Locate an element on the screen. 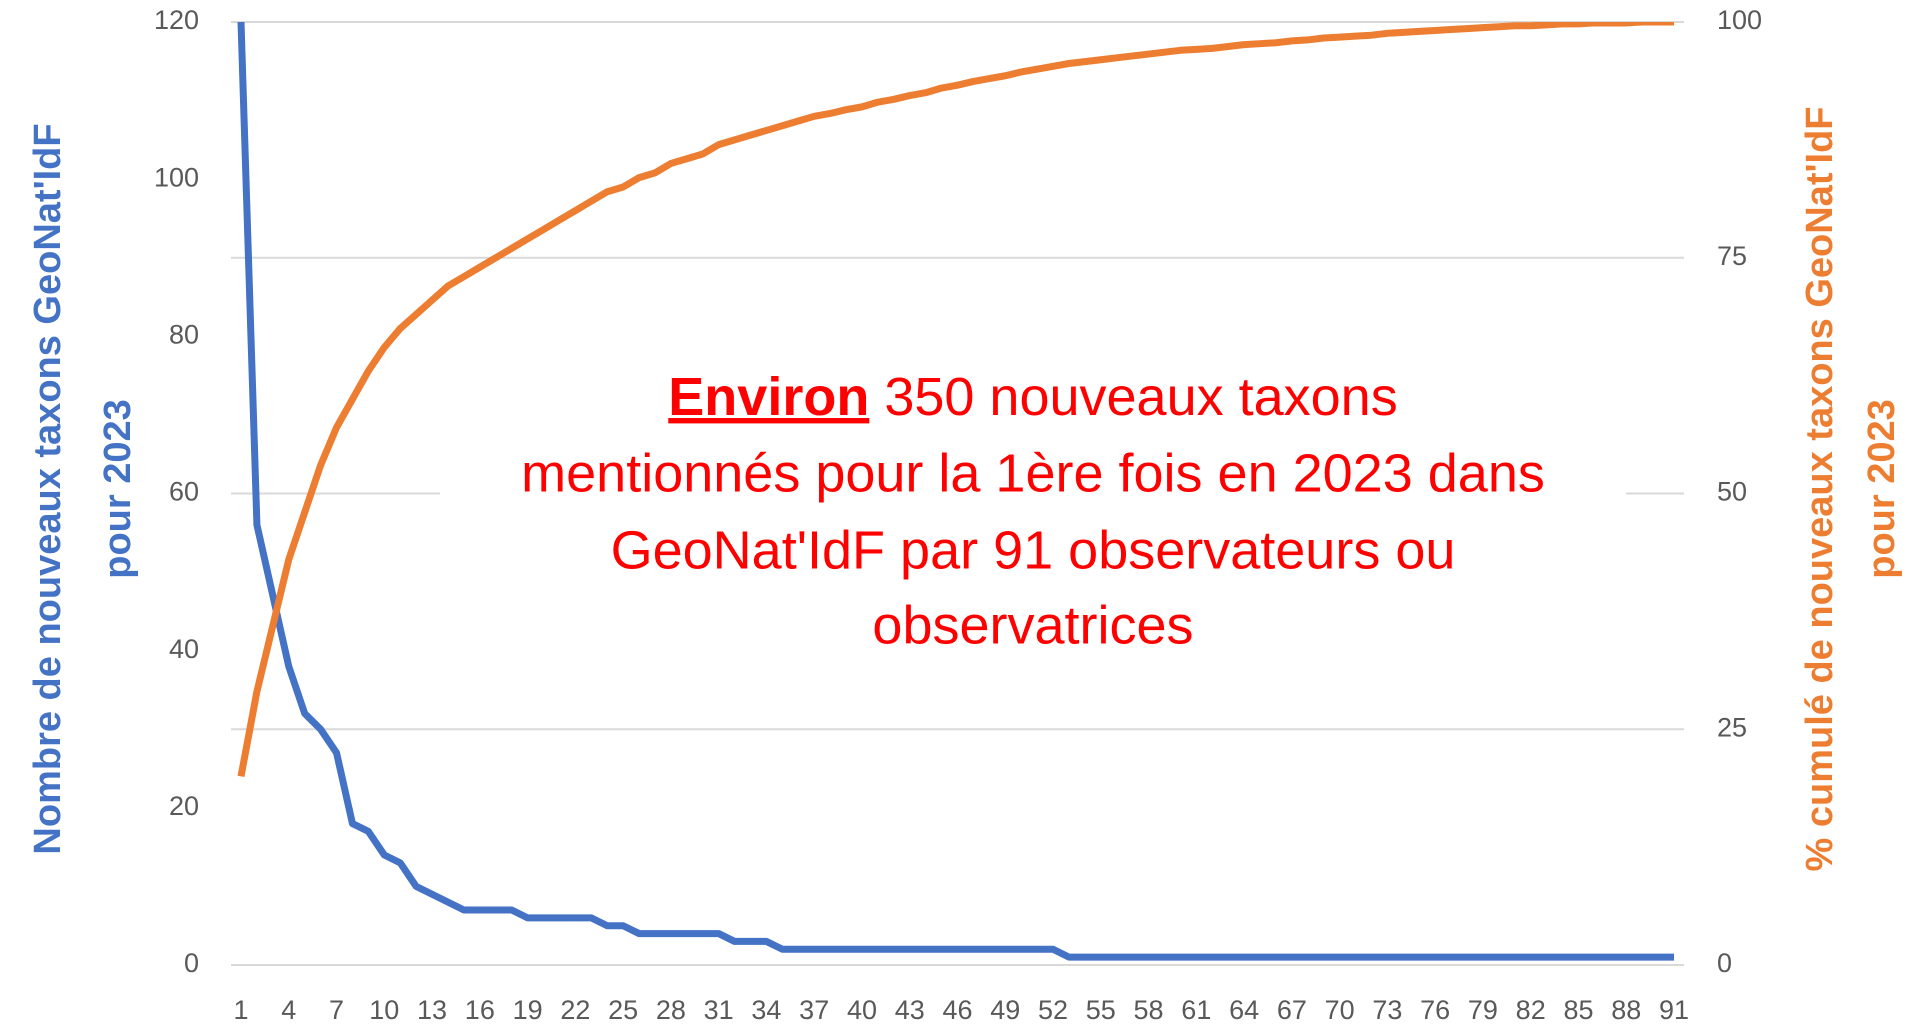 The width and height of the screenshot is (1916, 1028). annotation-text: 350 nouveaux taxons is located at coordinates (1133, 397).